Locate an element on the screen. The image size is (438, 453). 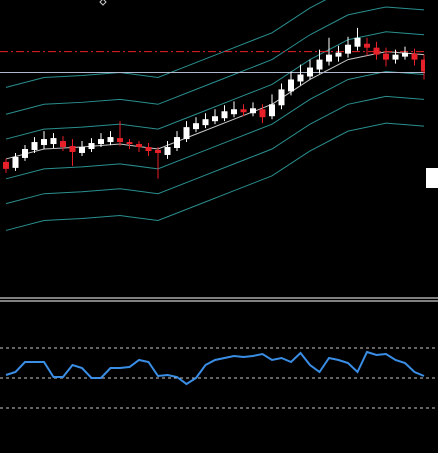
oscillator-line is located at coordinates (215, 368).